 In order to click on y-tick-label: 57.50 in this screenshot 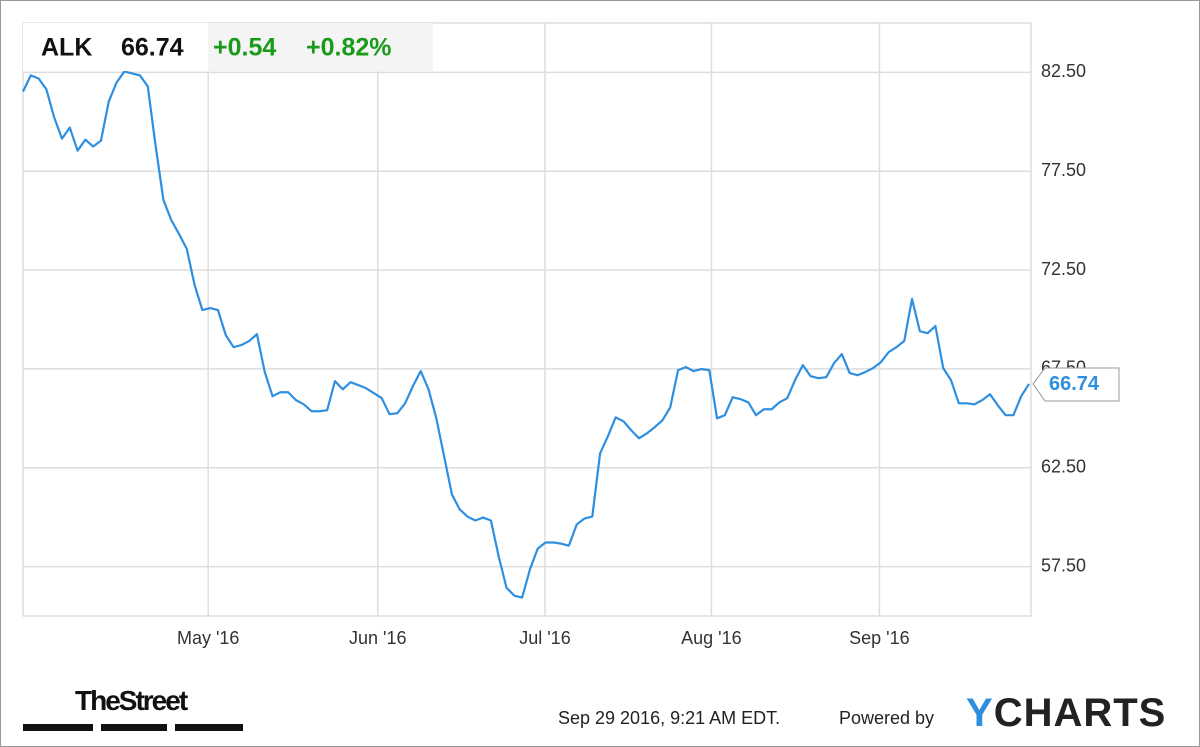, I will do `click(1063, 565)`.